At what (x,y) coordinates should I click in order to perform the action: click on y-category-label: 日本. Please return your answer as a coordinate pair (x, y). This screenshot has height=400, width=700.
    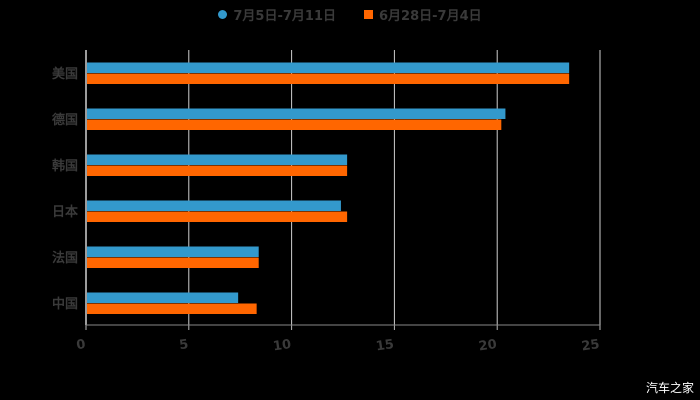
    Looking at the image, I should click on (65, 212).